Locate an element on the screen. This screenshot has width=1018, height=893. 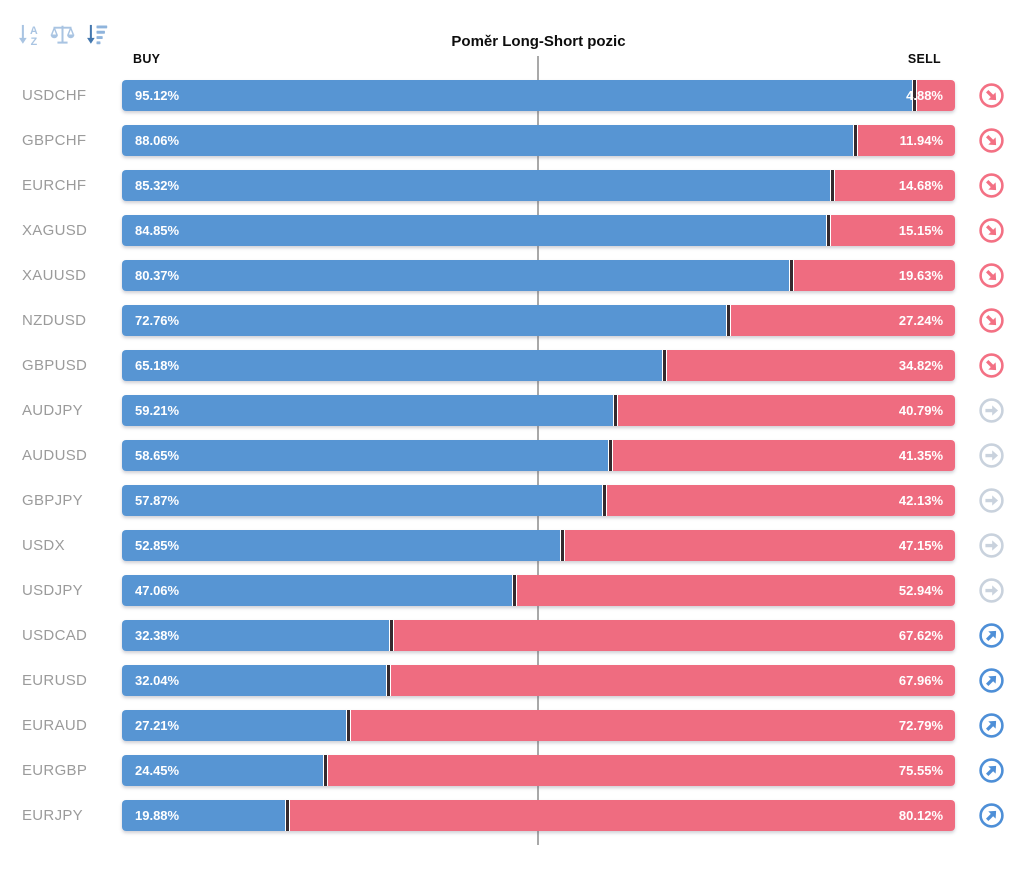
long-short-ratio-bar: 72.76% 27.24% is located at coordinates (538, 320).